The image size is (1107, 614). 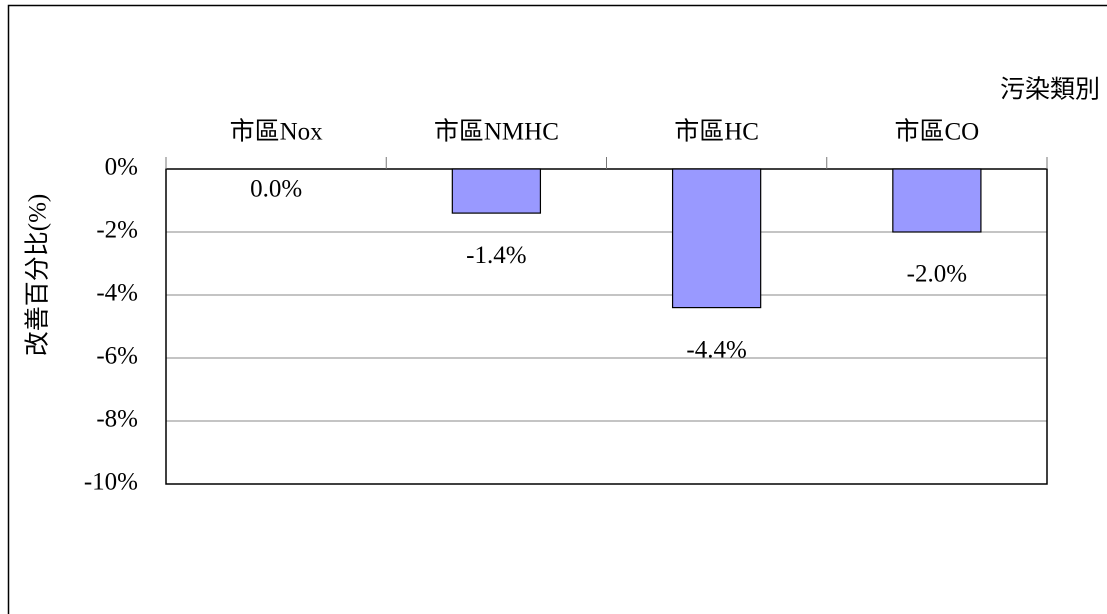 I want to click on x-tick-label: 市區NMHC, so click(x=496, y=132).